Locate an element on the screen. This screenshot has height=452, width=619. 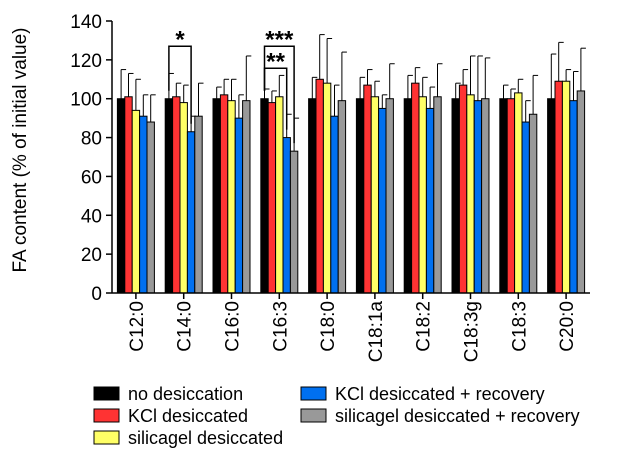
x-tick-label: C16:3 is located at coordinates (280, 326).